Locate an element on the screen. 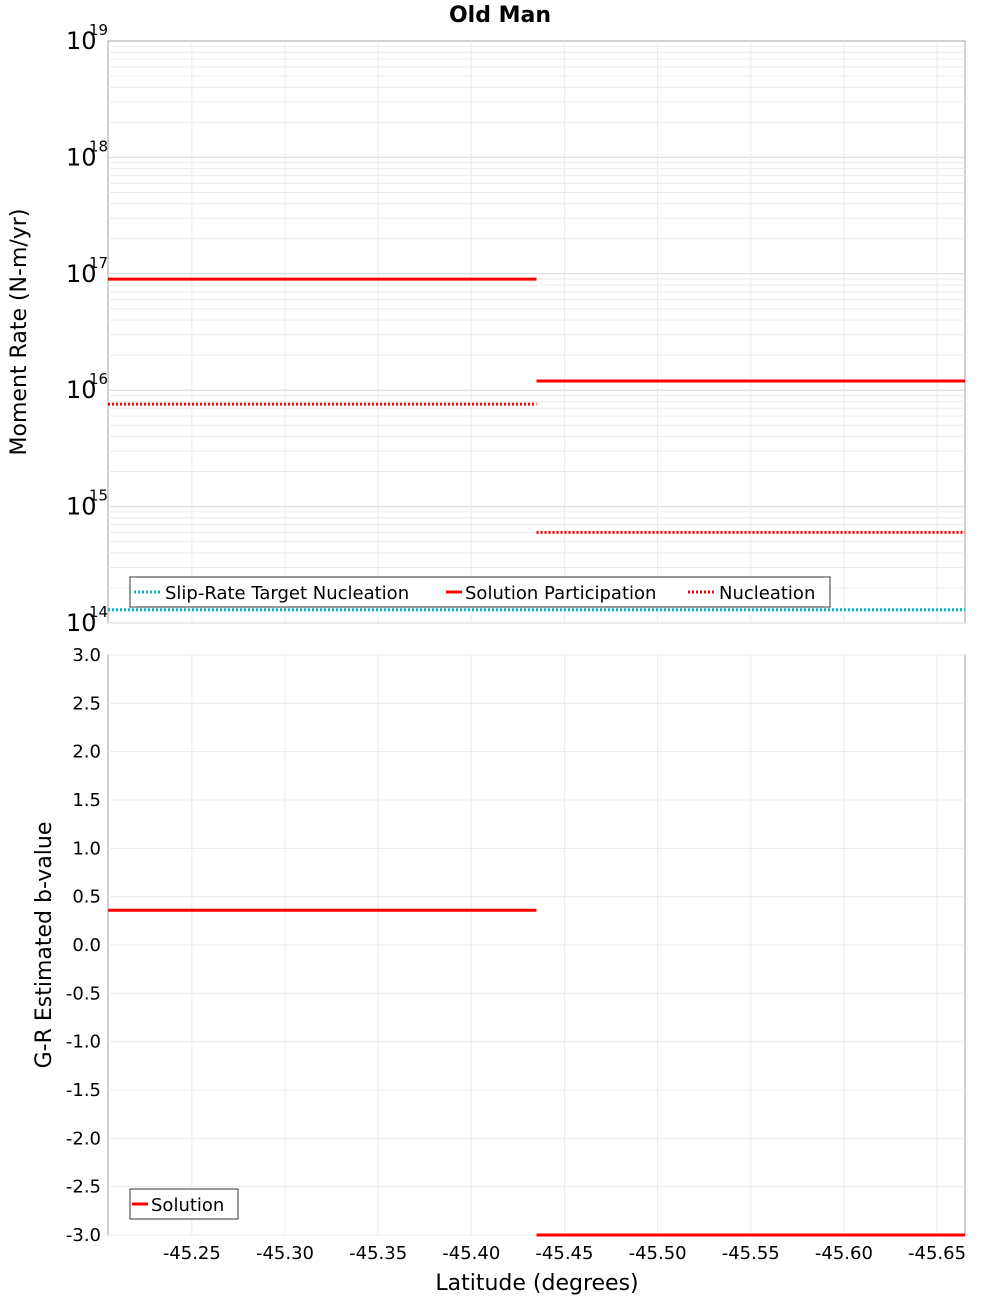 This screenshot has width=1000, height=1300. x-tick-label: -45.25 is located at coordinates (192, 1253).